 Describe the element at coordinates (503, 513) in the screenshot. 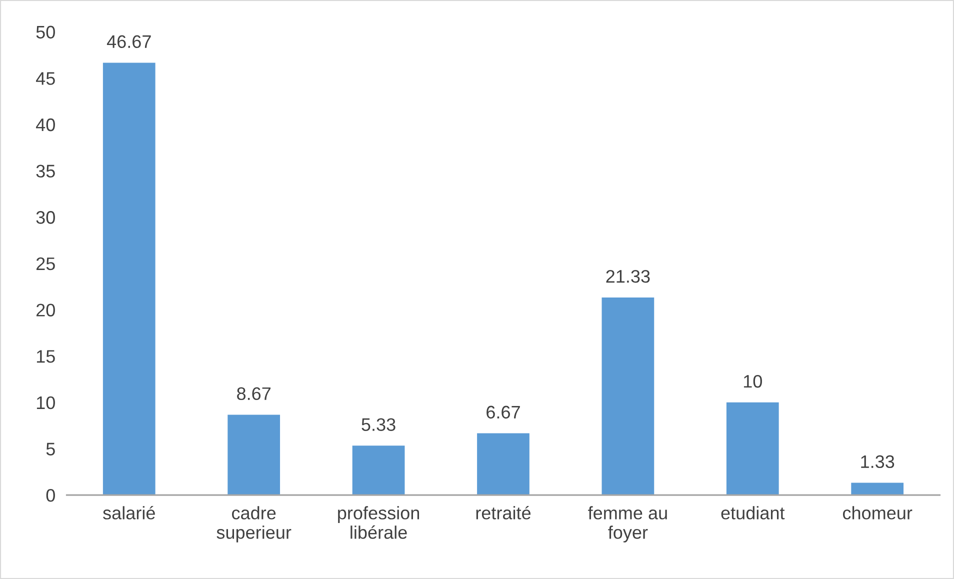

I see `x-tick-label: retraité` at that location.